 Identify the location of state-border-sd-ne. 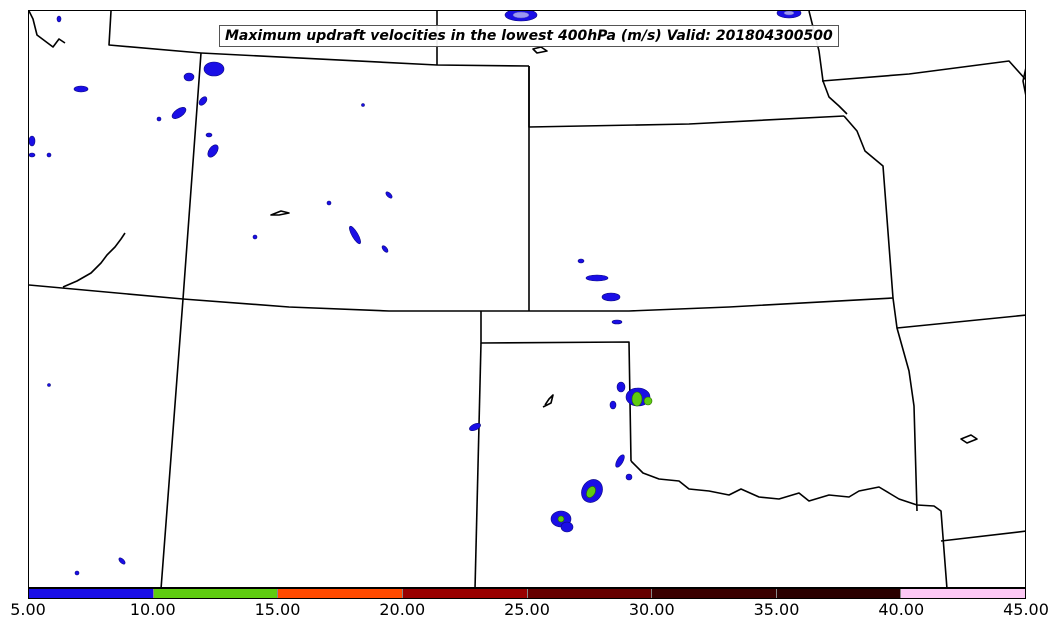
(686, 97).